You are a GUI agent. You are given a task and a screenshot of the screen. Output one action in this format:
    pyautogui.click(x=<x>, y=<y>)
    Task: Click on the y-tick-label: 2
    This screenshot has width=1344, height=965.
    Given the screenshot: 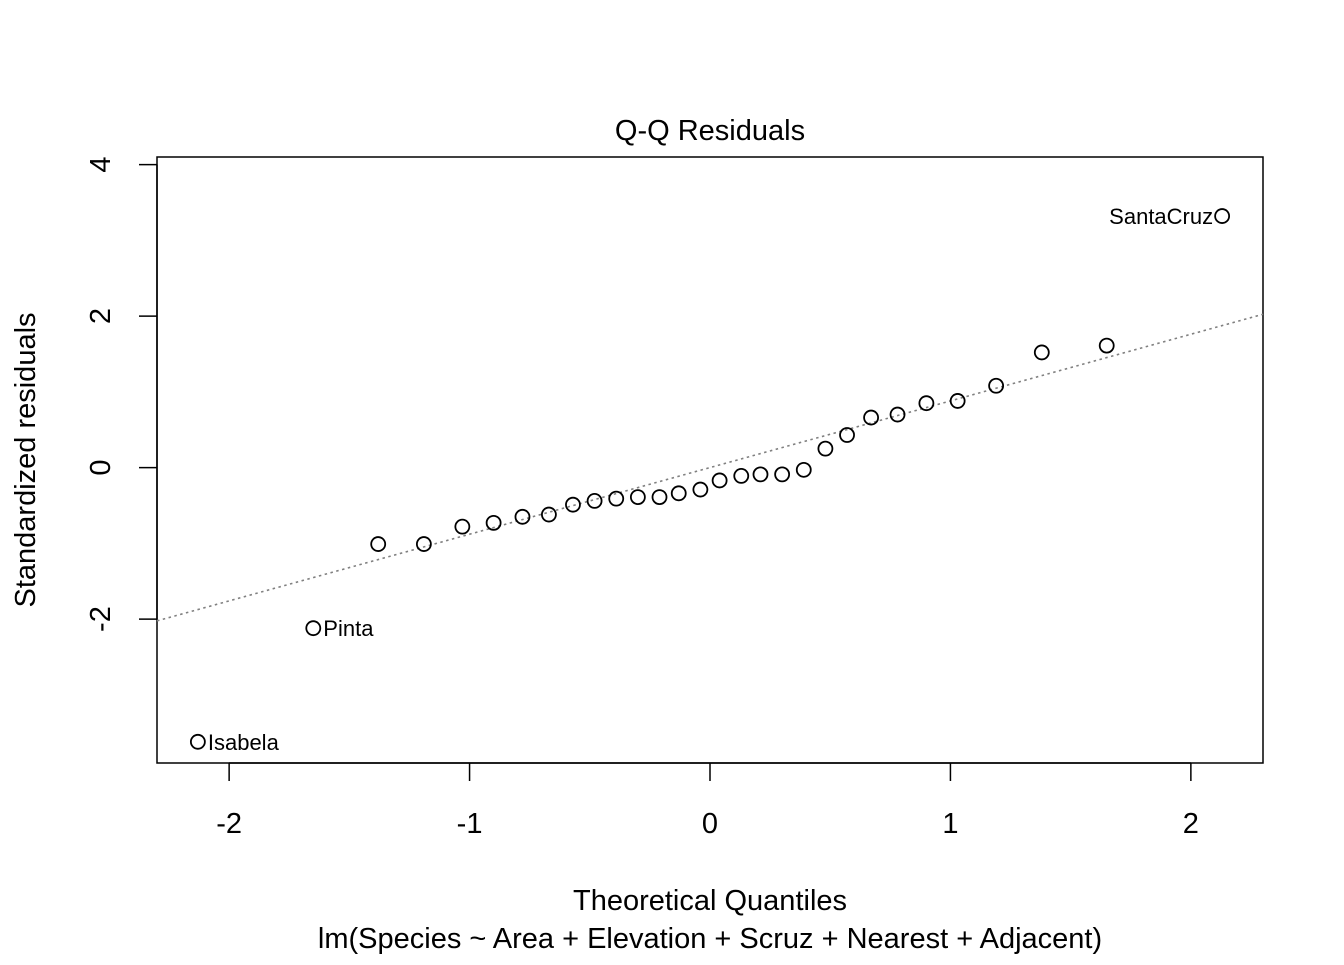 What is the action you would take?
    pyautogui.click(x=101, y=316)
    